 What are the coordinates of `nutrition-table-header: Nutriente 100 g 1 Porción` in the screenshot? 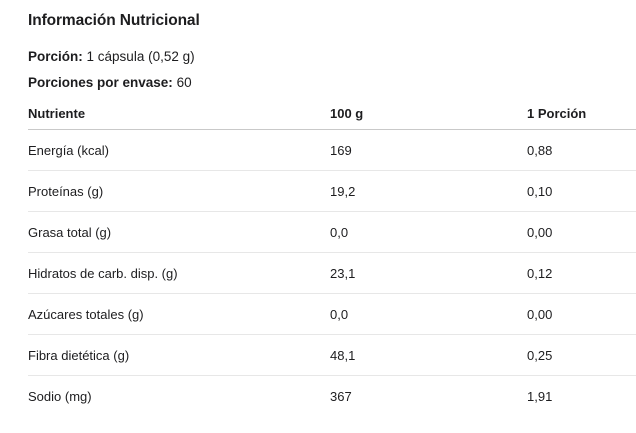 It's located at (332, 118).